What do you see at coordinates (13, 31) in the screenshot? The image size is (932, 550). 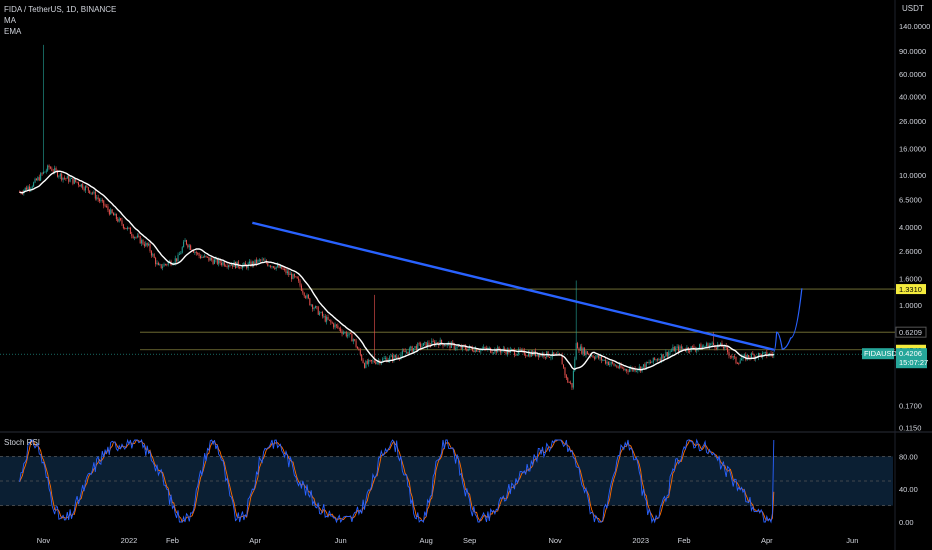 I see `ema-legend: EMA` at bounding box center [13, 31].